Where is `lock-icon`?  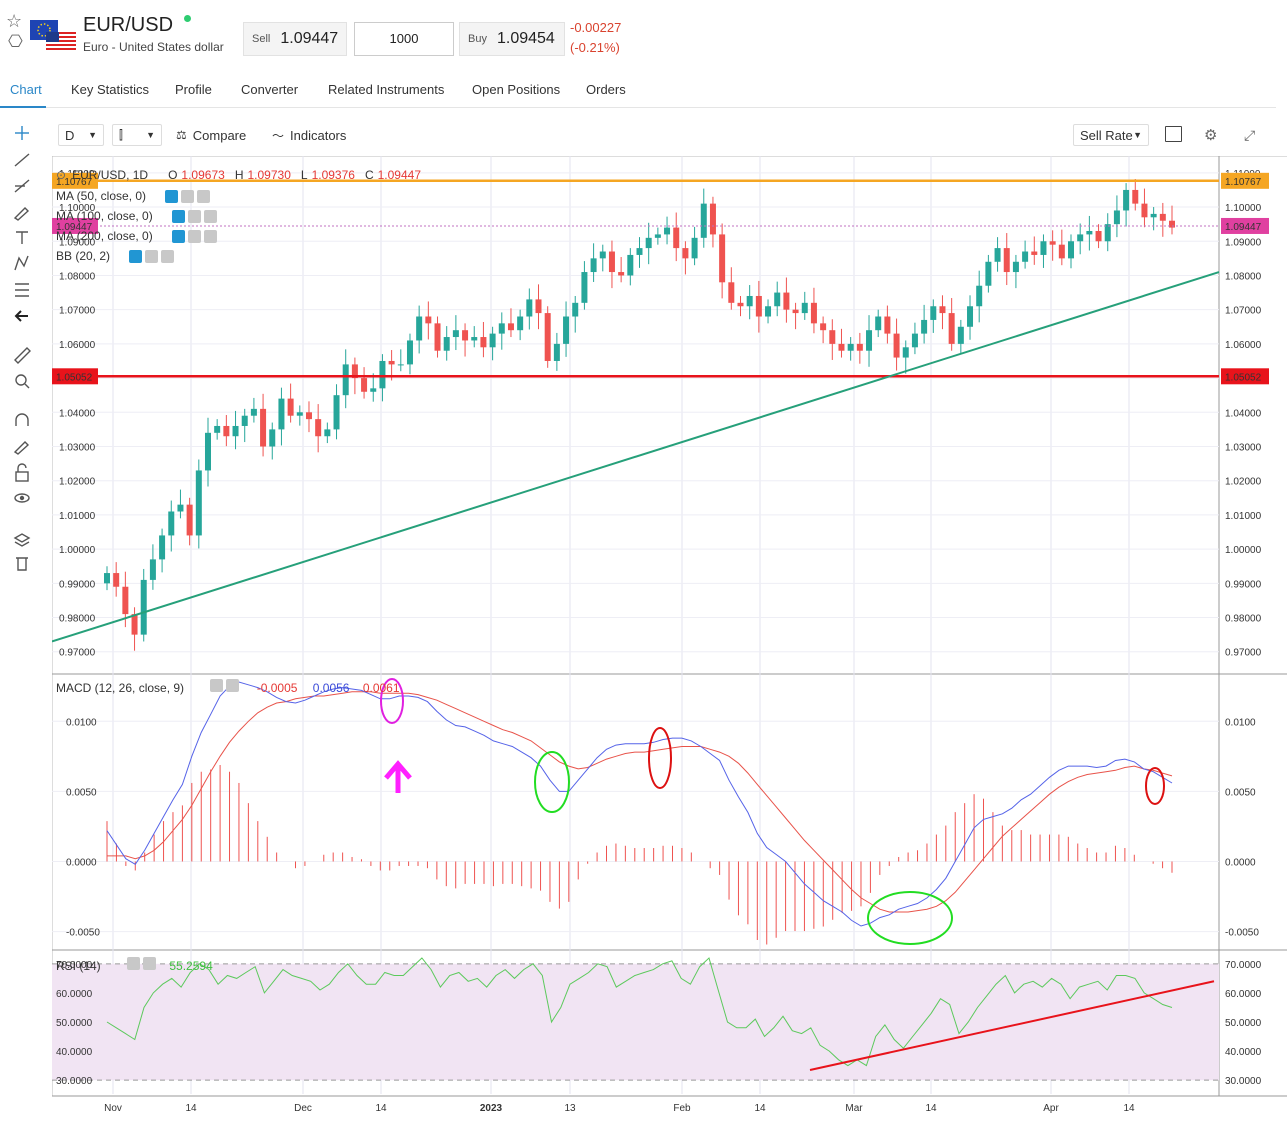
lock-icon is located at coordinates (22, 472).